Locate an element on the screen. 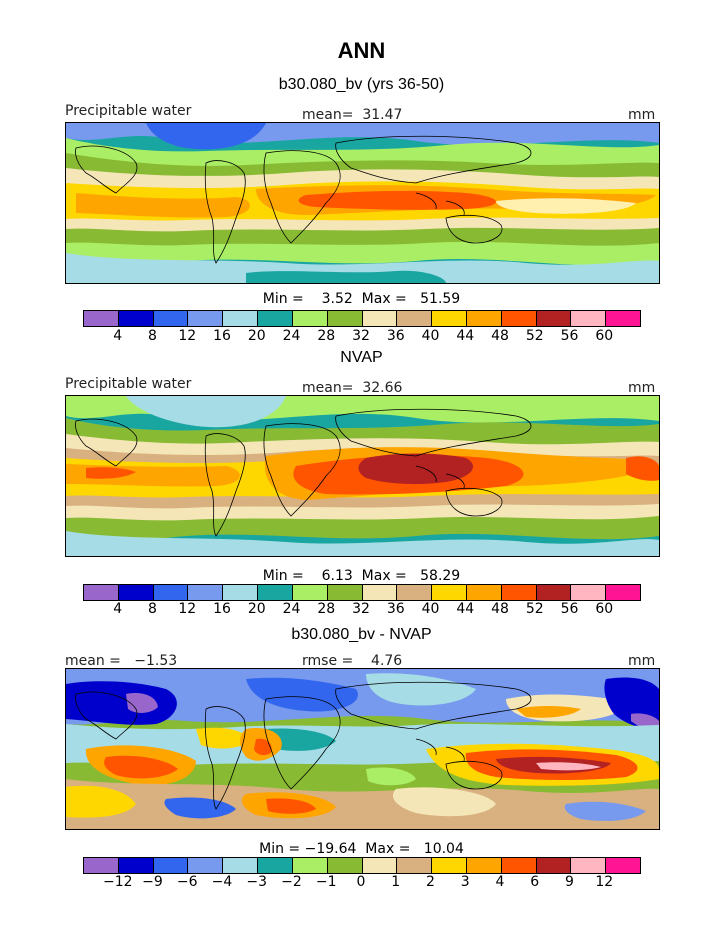 The image size is (723, 935). colorbar-tick-label: −2 is located at coordinates (291, 882).